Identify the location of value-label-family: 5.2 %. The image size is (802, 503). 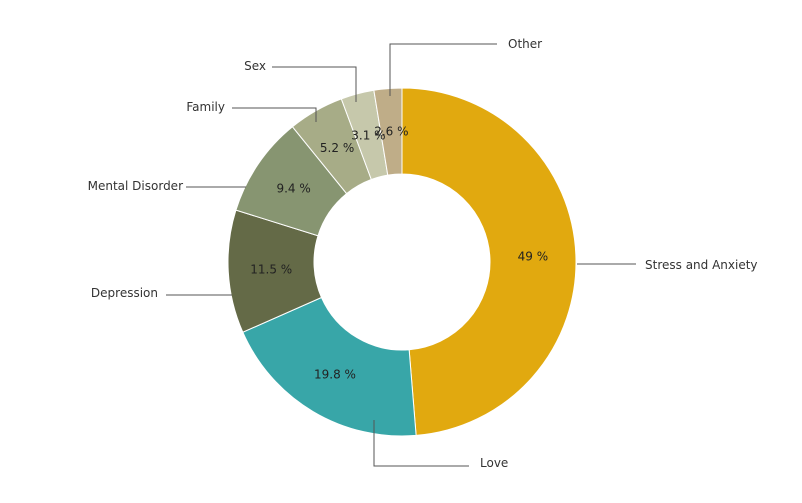
(337, 148).